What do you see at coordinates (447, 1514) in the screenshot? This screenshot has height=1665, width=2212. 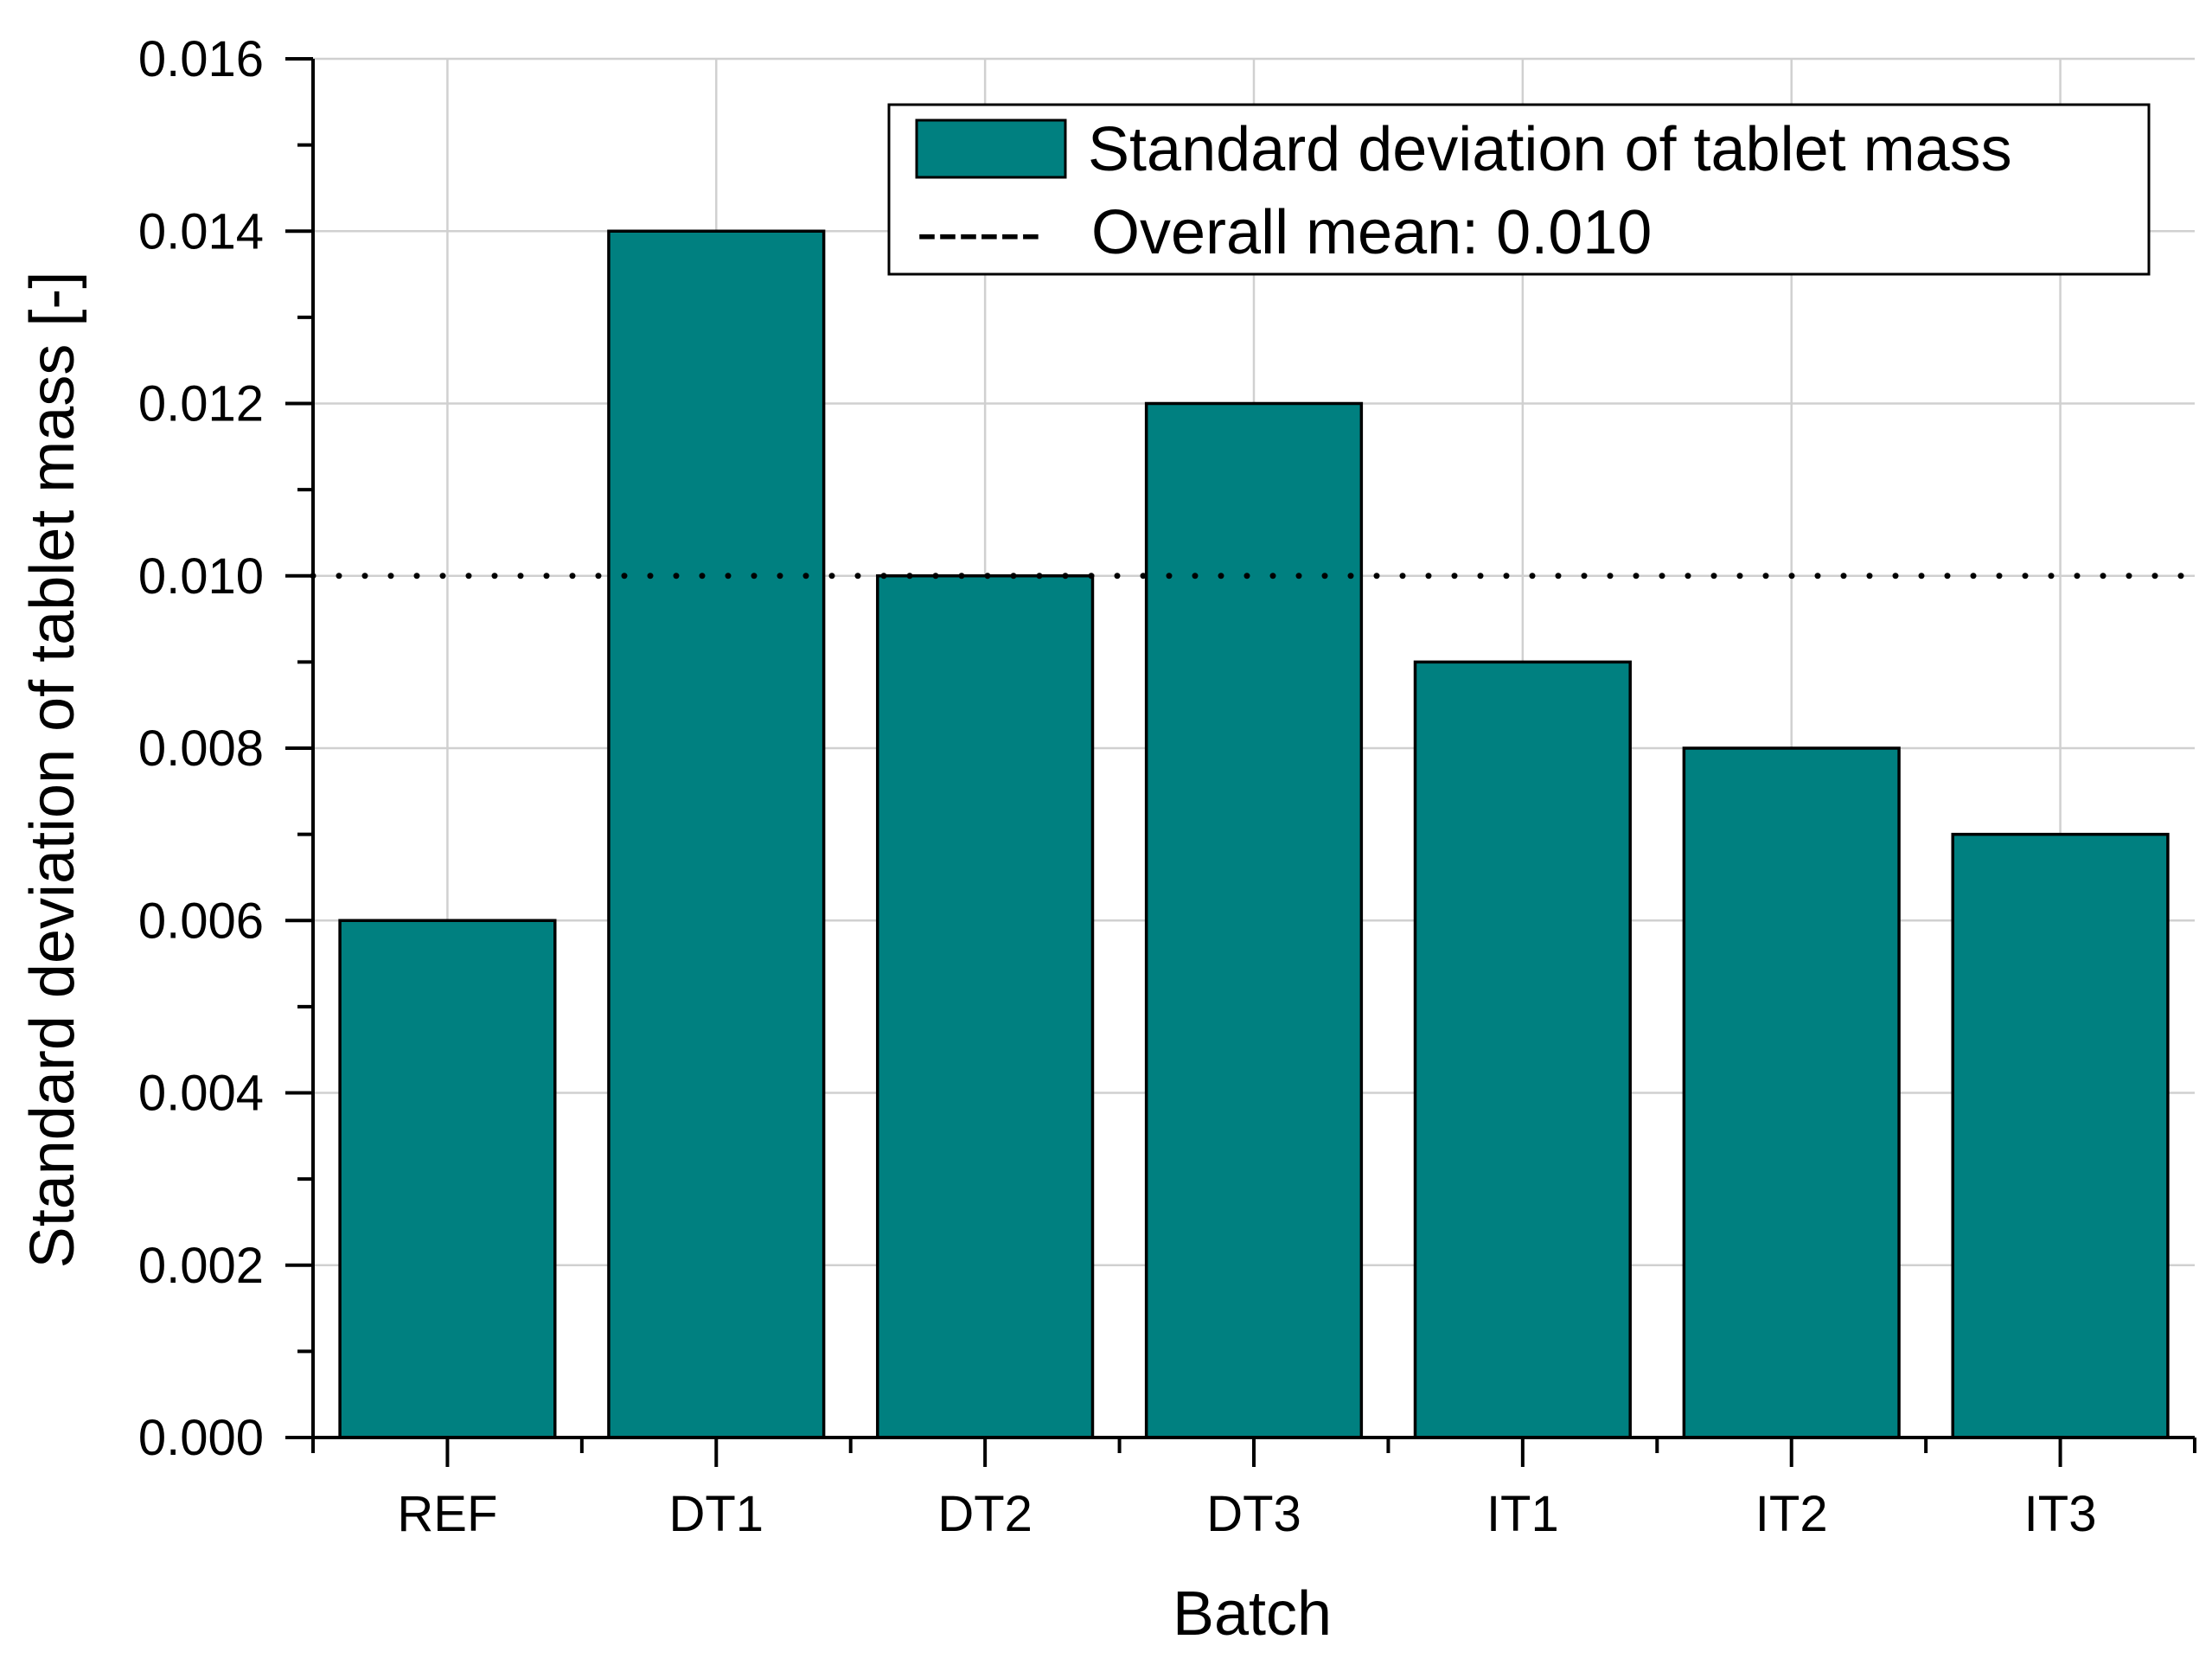 I see `x-tick-label: REF` at bounding box center [447, 1514].